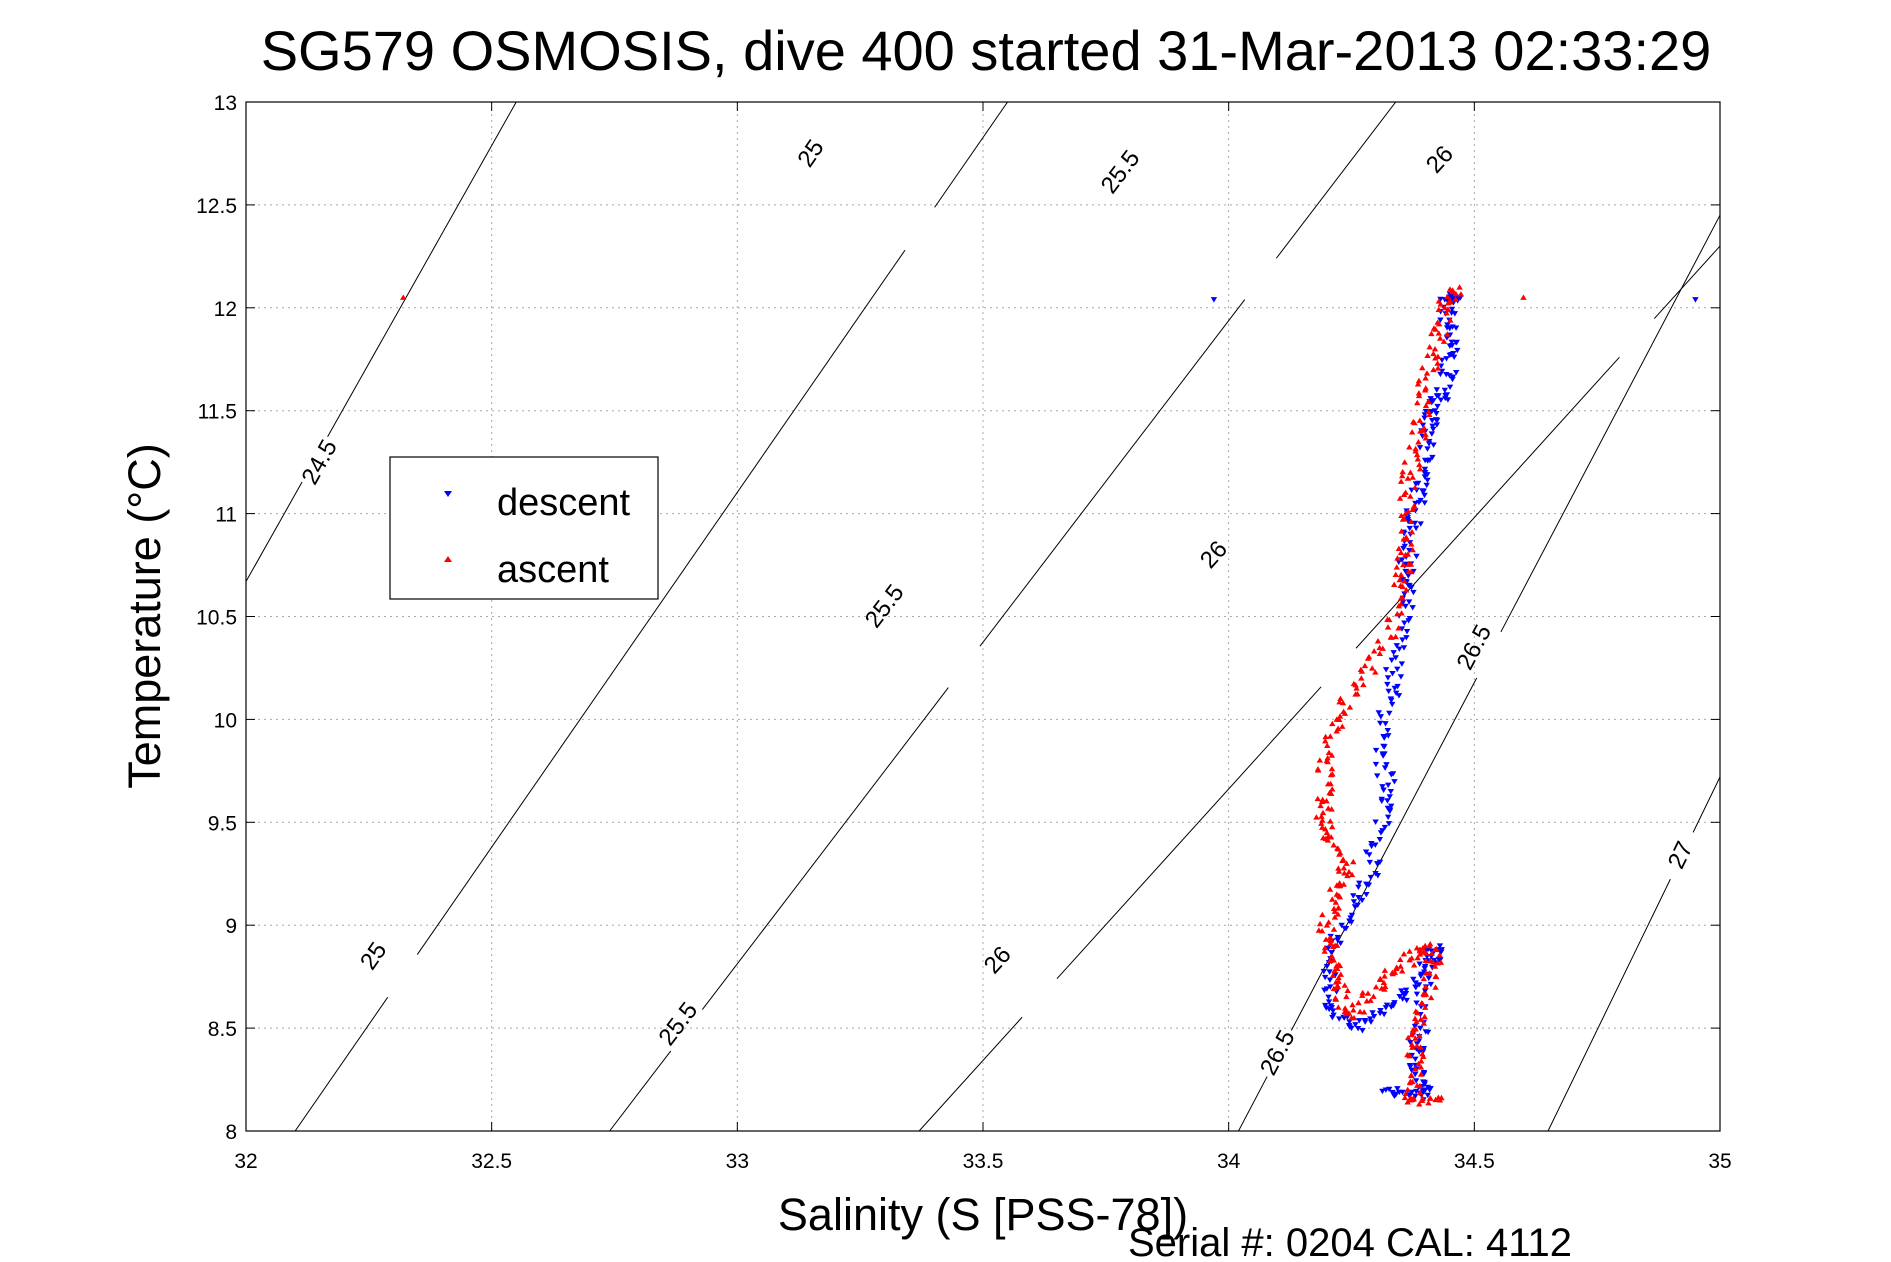  What do you see at coordinates (1350, 1241) in the screenshot?
I see `serial-cal-footer: Serial #: 0204 CAL: 4112` at bounding box center [1350, 1241].